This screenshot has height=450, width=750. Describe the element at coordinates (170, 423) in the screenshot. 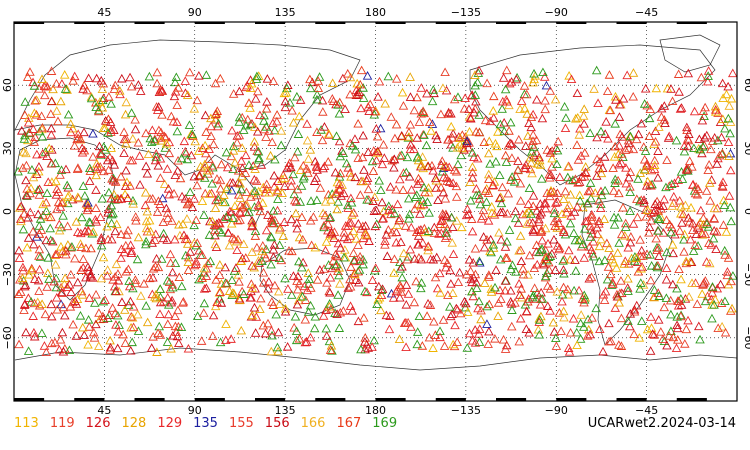

I see `legend-item: 129` at that location.